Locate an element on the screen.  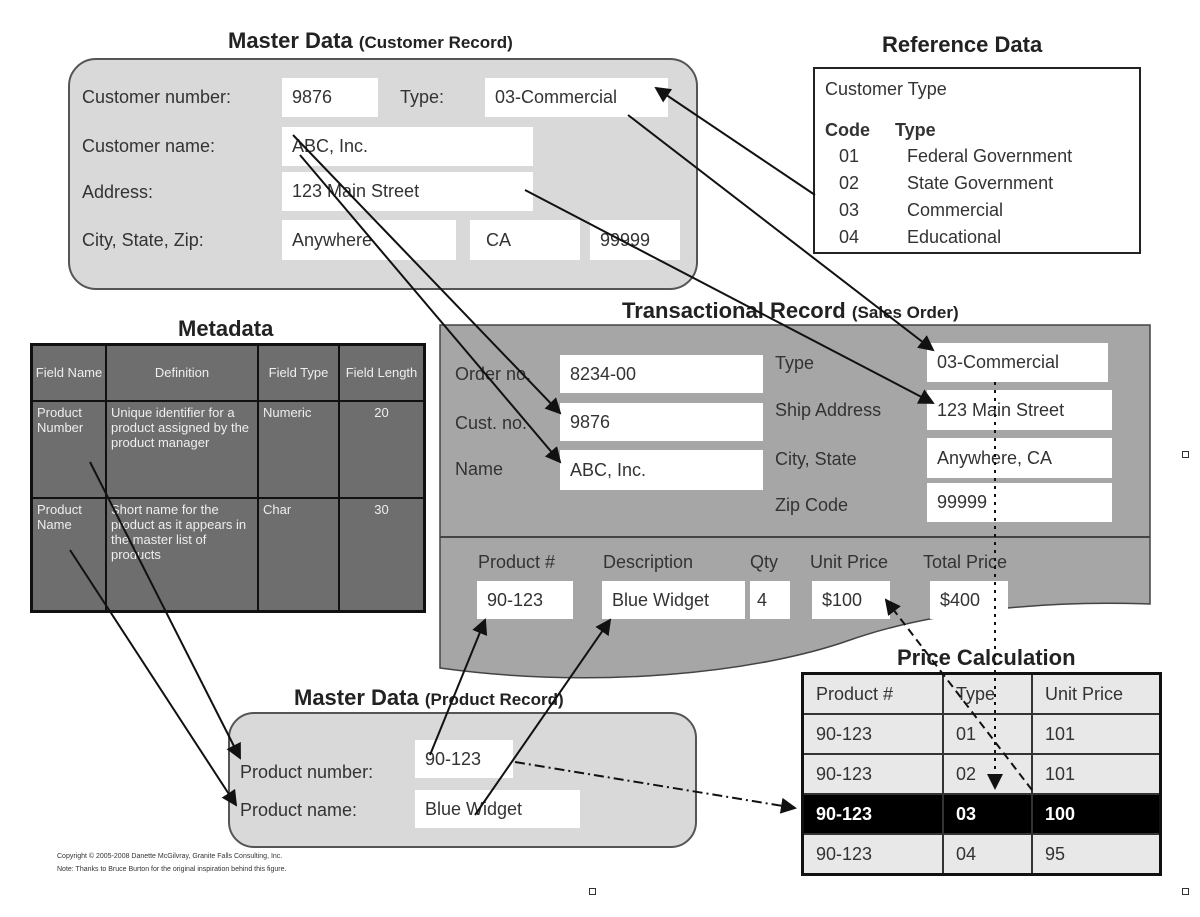
zip-code-field: 99999 is located at coordinates (1019, 502).